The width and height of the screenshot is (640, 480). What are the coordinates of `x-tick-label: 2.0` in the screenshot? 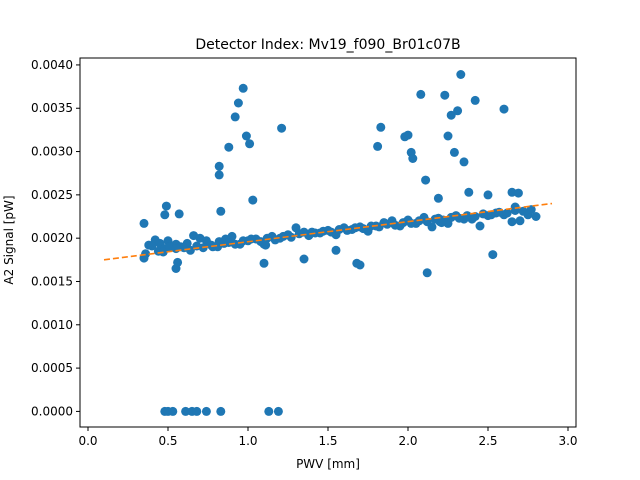 It's located at (407, 441).